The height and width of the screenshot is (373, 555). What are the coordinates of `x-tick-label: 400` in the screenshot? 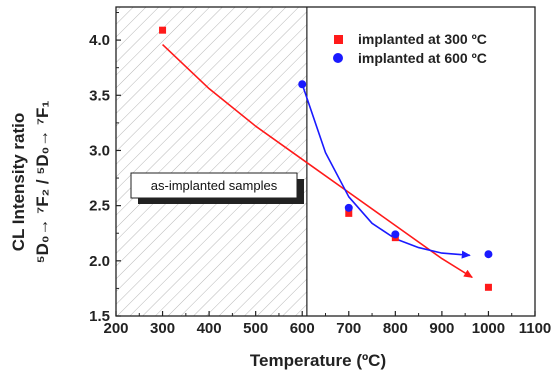 It's located at (209, 328).